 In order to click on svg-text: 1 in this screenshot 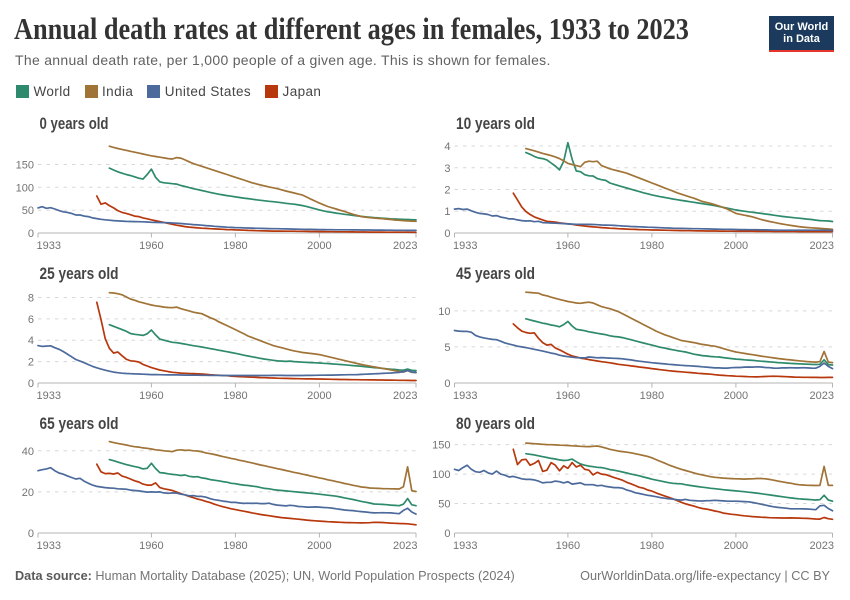, I will do `click(447, 212)`.